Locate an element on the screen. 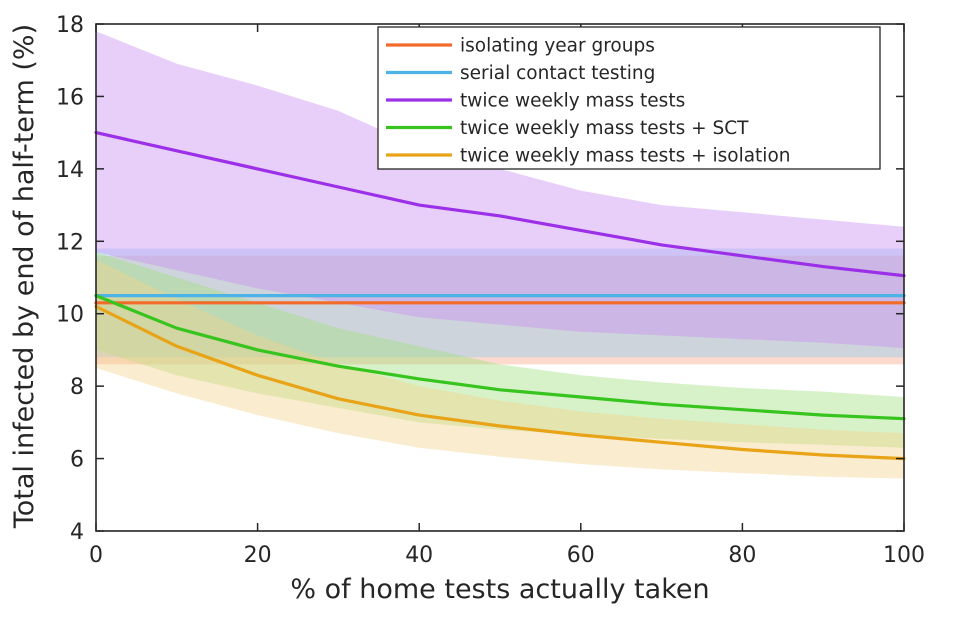 The image size is (960, 640). y-tick-label: 14 is located at coordinates (70, 170).